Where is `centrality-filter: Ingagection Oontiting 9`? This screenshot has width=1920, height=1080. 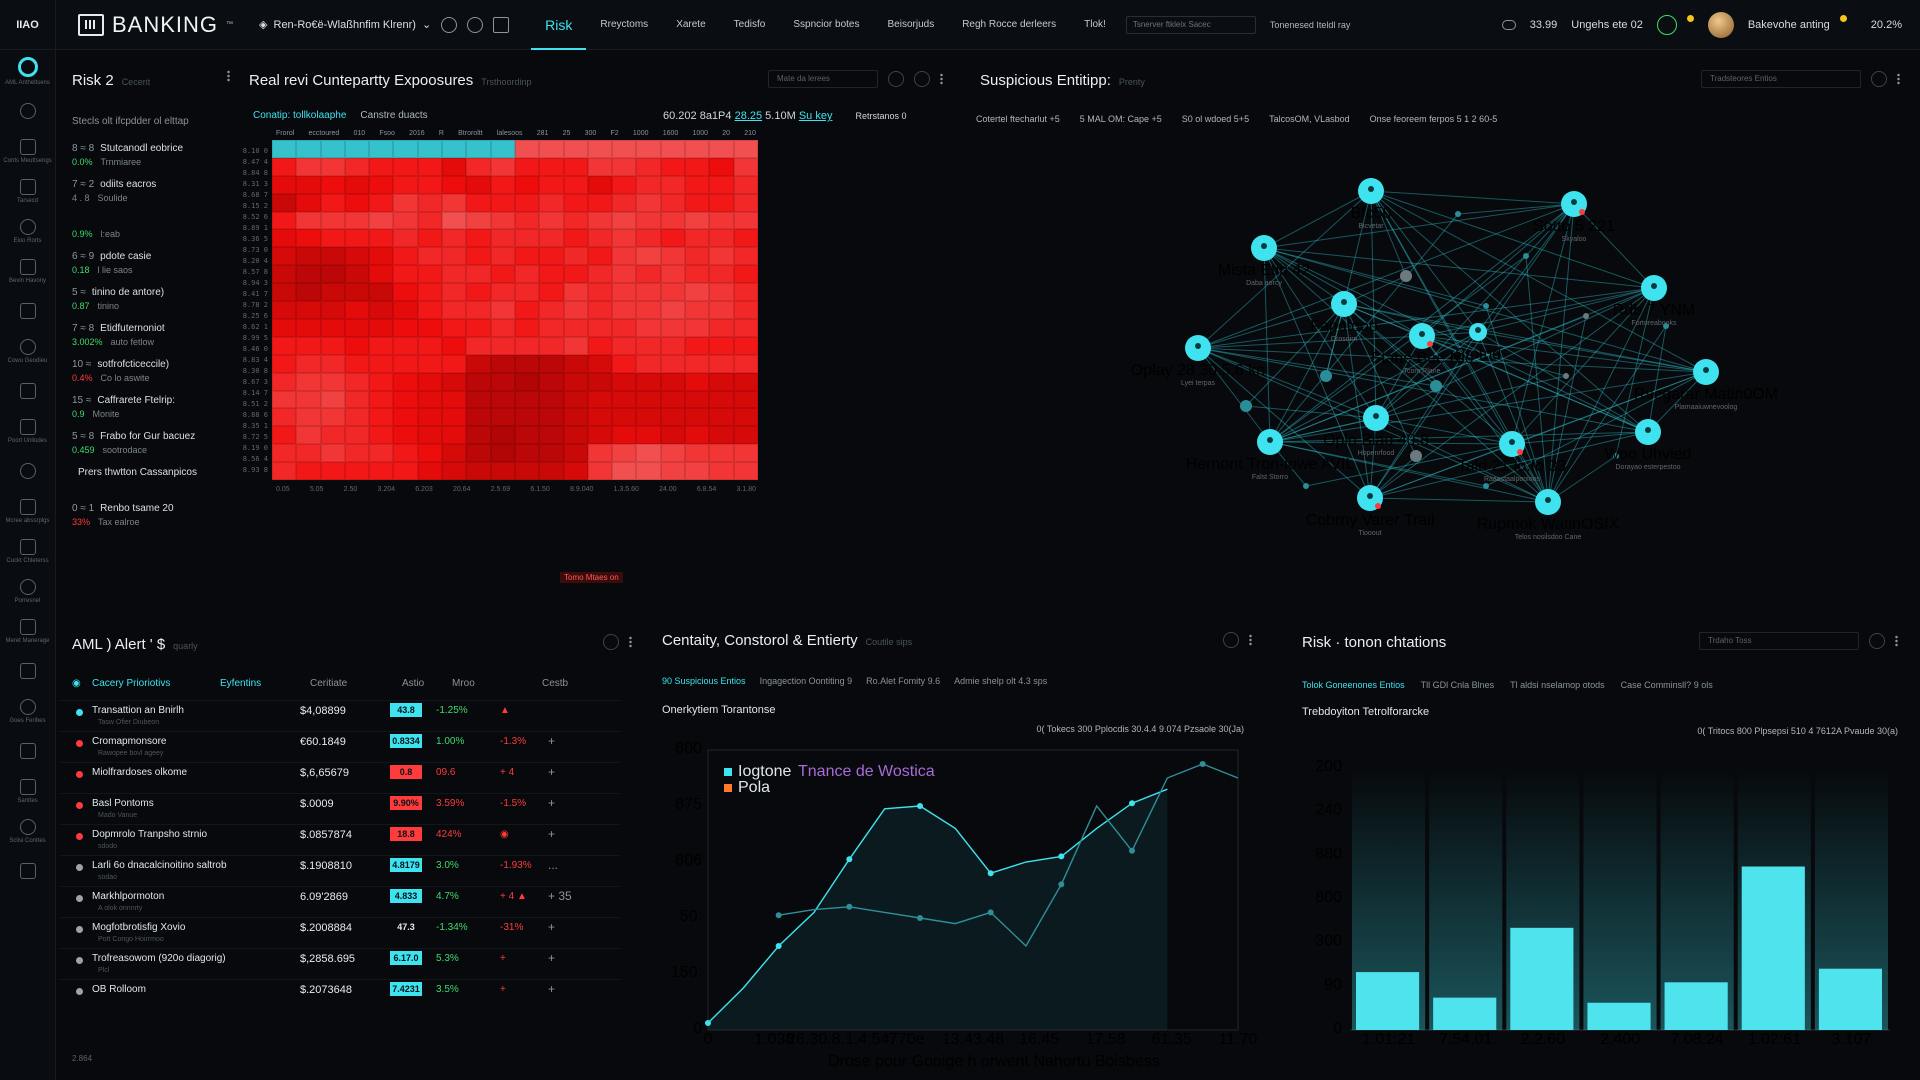 centrality-filter: Ingagection Oontiting 9 is located at coordinates (806, 681).